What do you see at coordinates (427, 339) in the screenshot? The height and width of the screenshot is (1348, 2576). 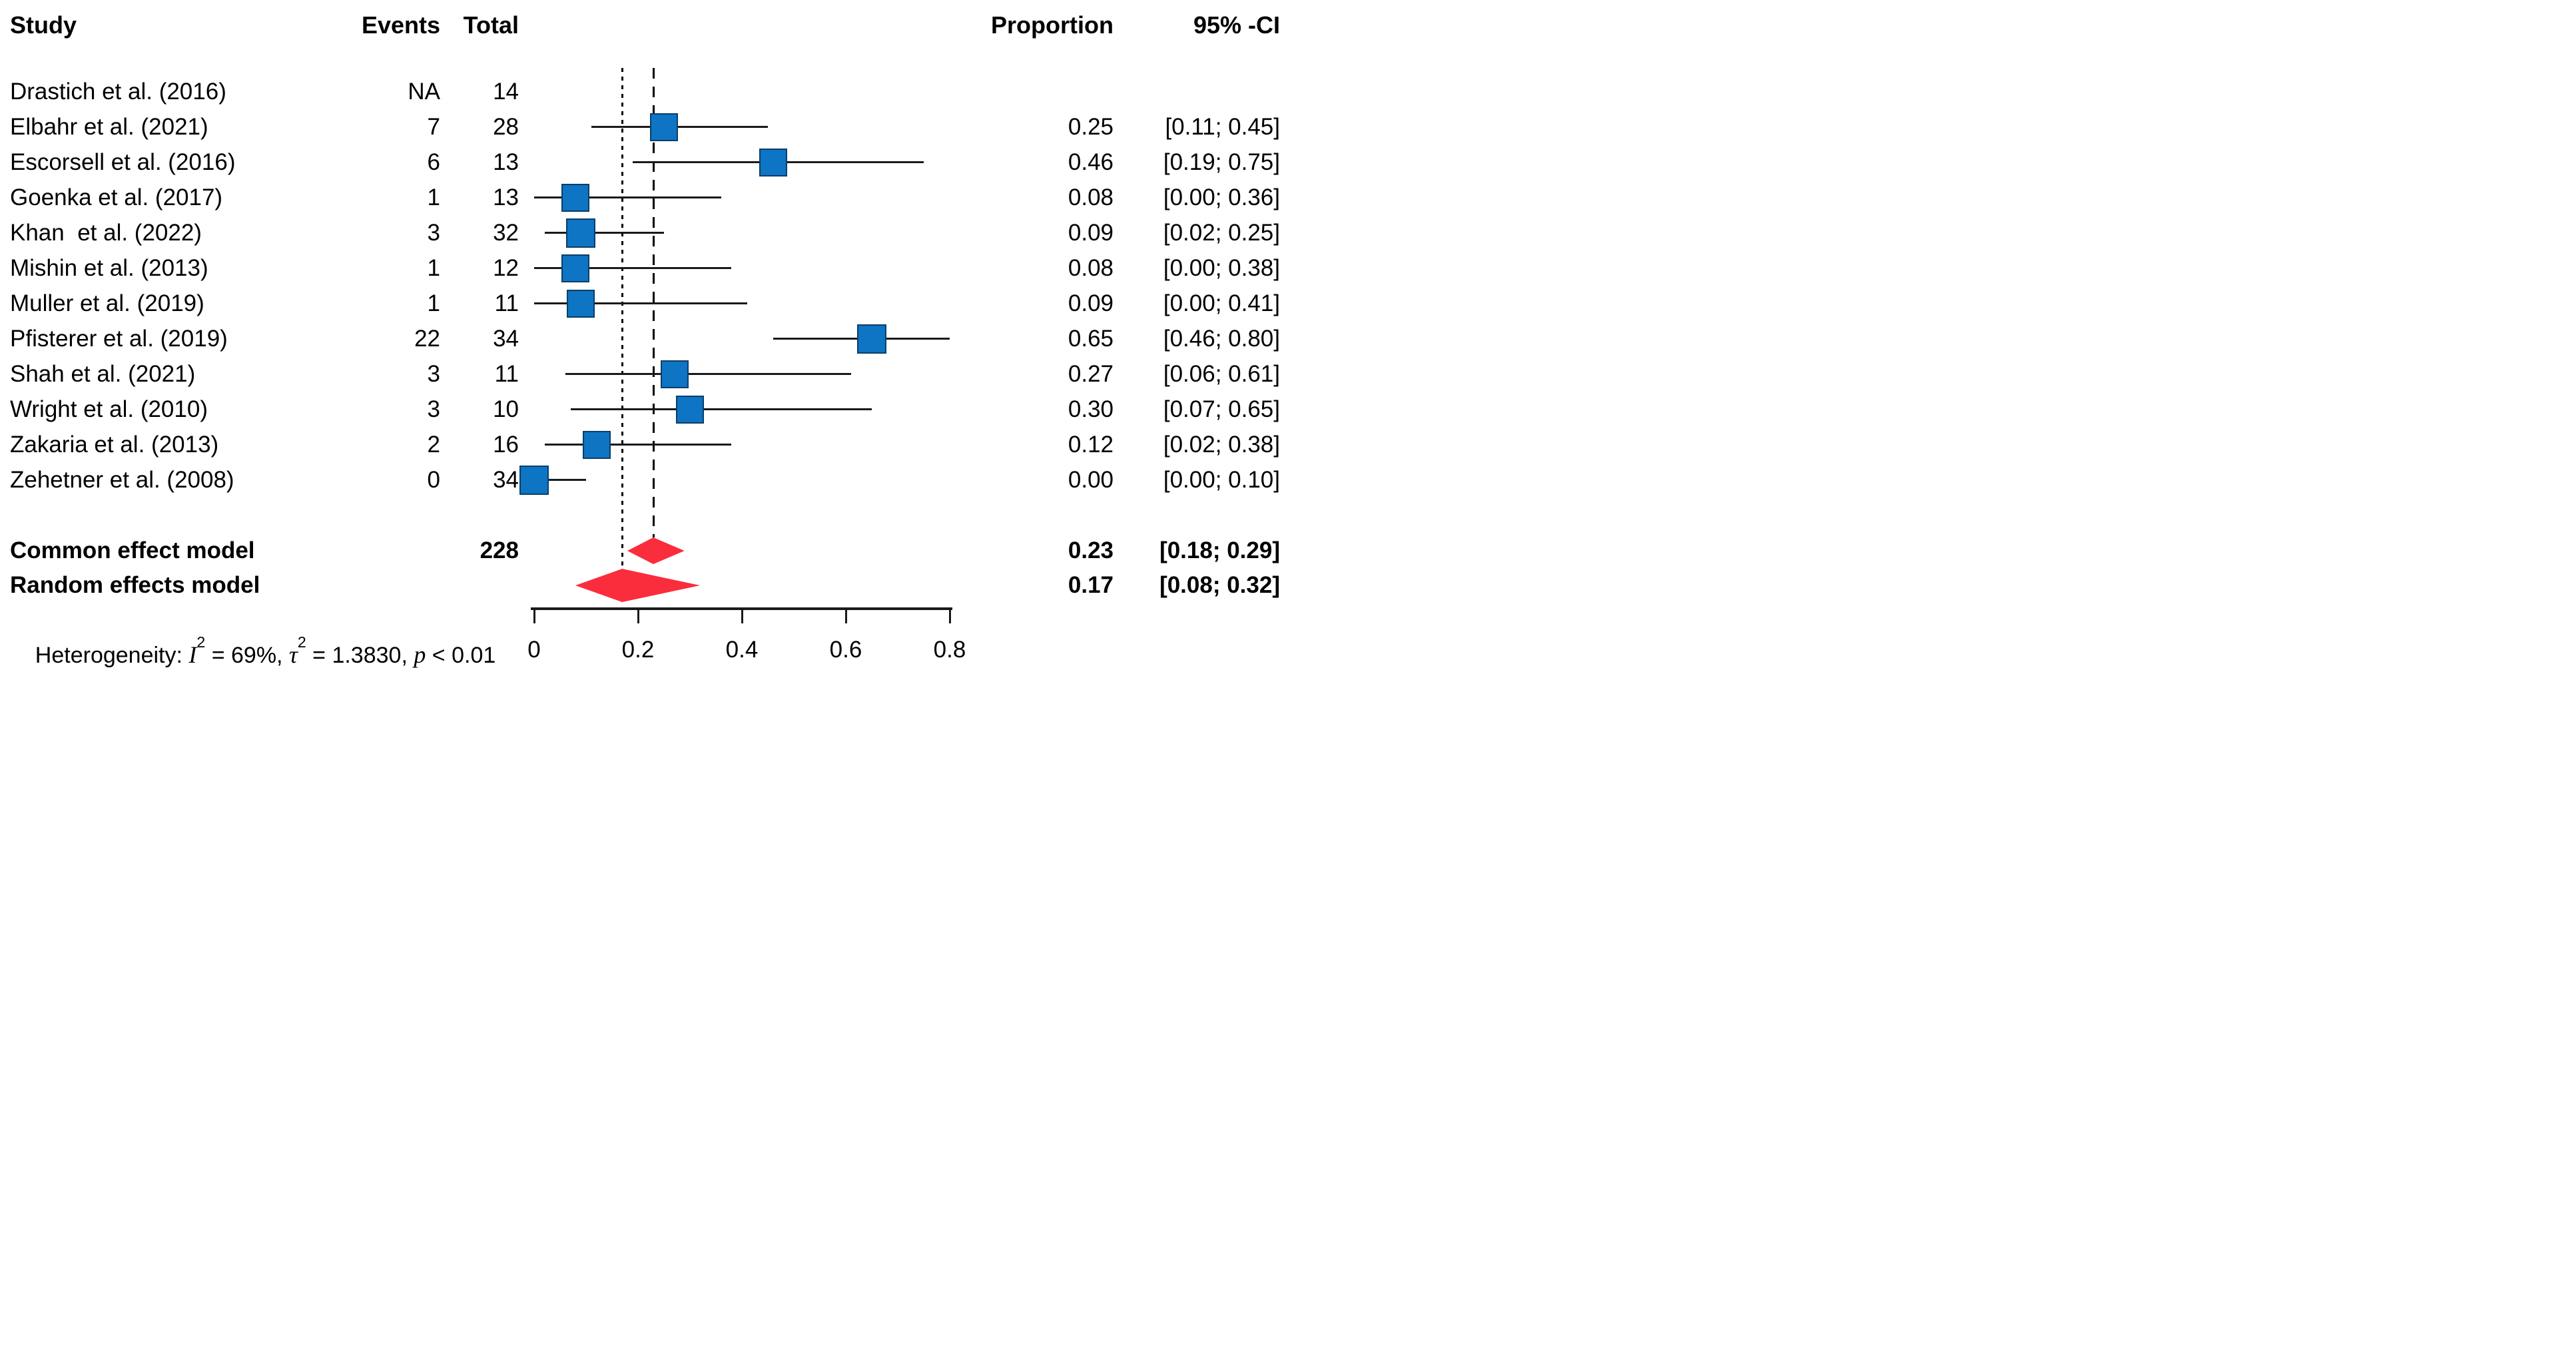 I see `events-value: 22` at bounding box center [427, 339].